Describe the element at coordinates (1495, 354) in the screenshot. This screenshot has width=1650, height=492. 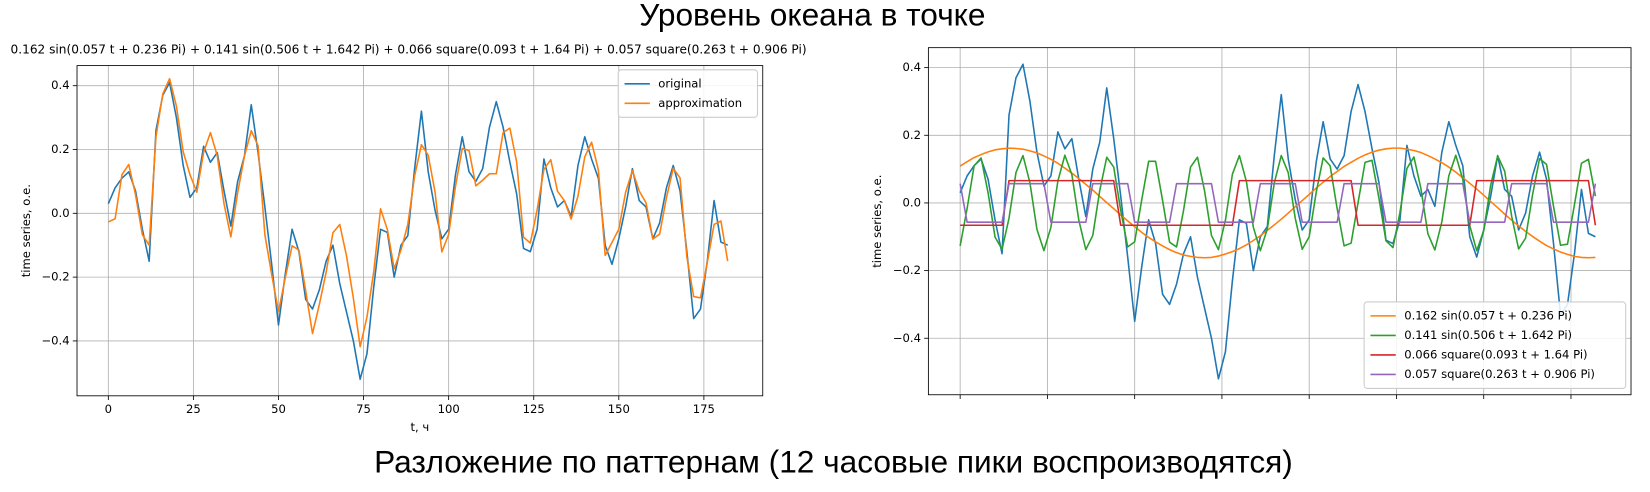
I see `legend-label: 0.066 square(0.093 t + 1.64 Pi)` at that location.